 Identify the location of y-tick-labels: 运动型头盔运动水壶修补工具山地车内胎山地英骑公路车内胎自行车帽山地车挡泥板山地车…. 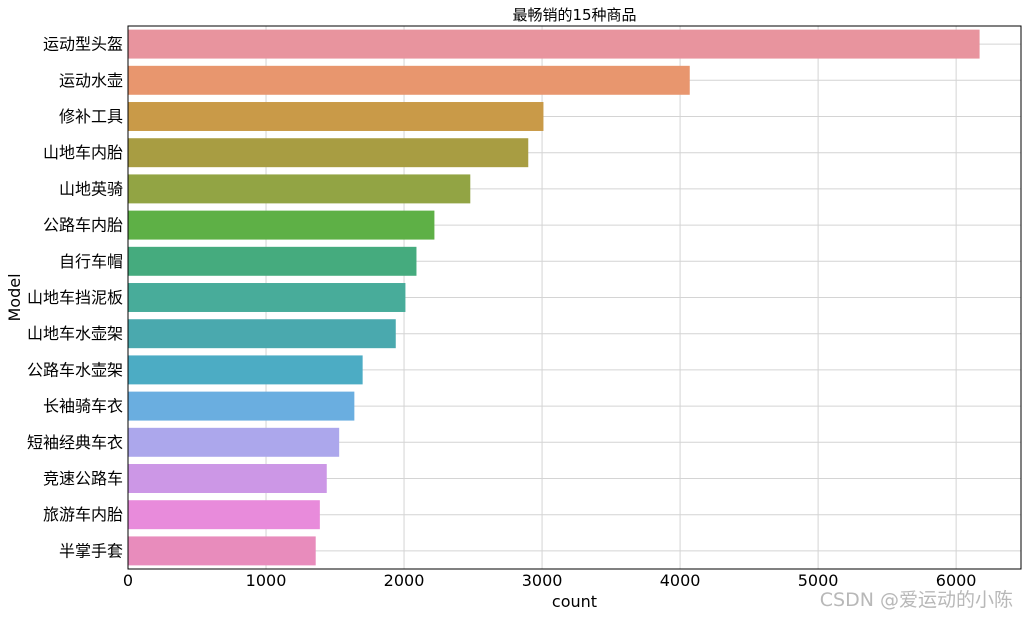
(75, 298).